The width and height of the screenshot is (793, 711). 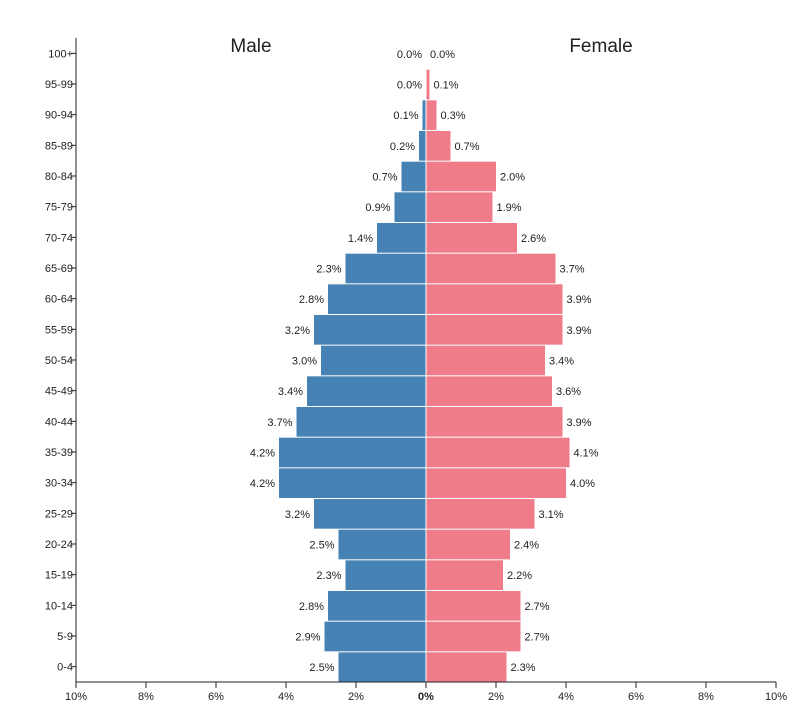 What do you see at coordinates (706, 697) in the screenshot?
I see `x-tick-label: 8%` at bounding box center [706, 697].